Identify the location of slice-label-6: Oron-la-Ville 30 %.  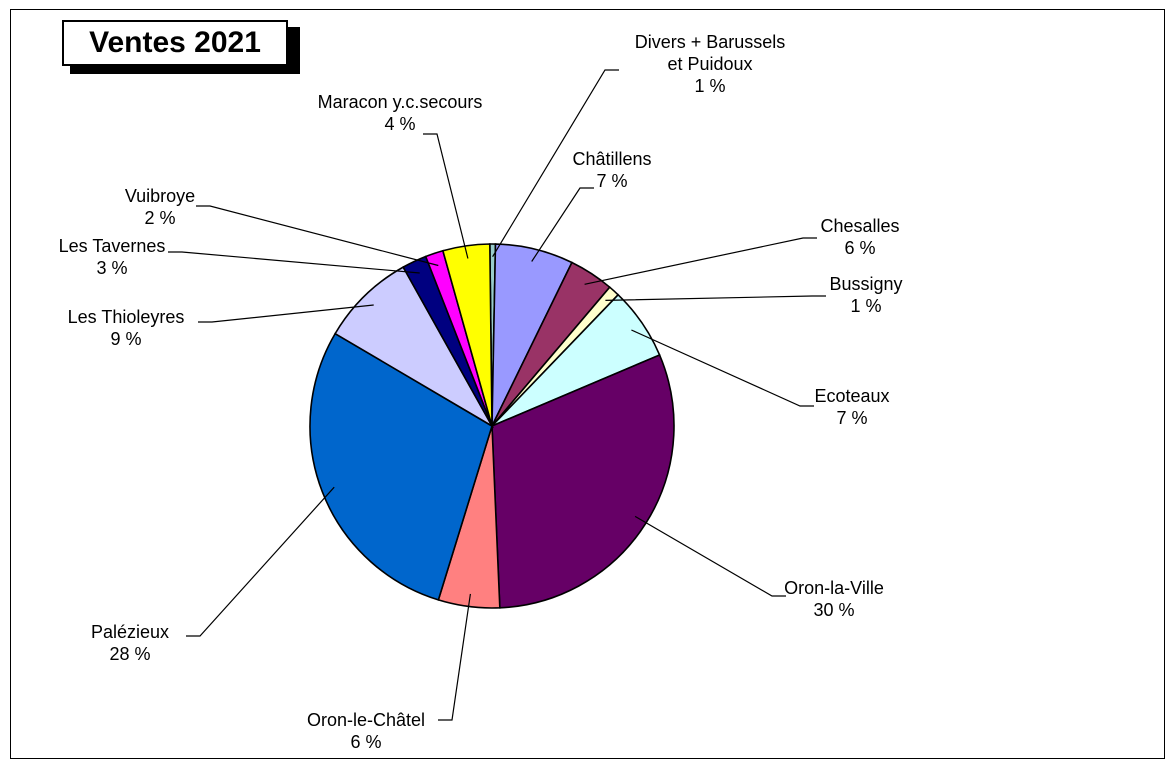
(834, 599).